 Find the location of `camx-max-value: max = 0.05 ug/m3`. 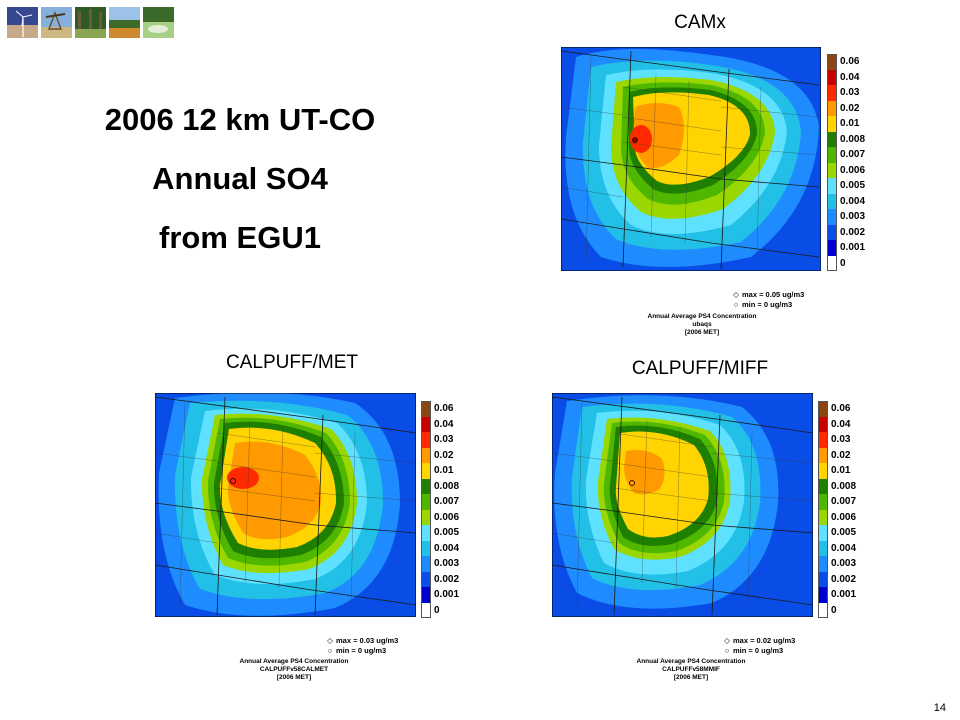

camx-max-value: max = 0.05 ug/m3 is located at coordinates (773, 294).